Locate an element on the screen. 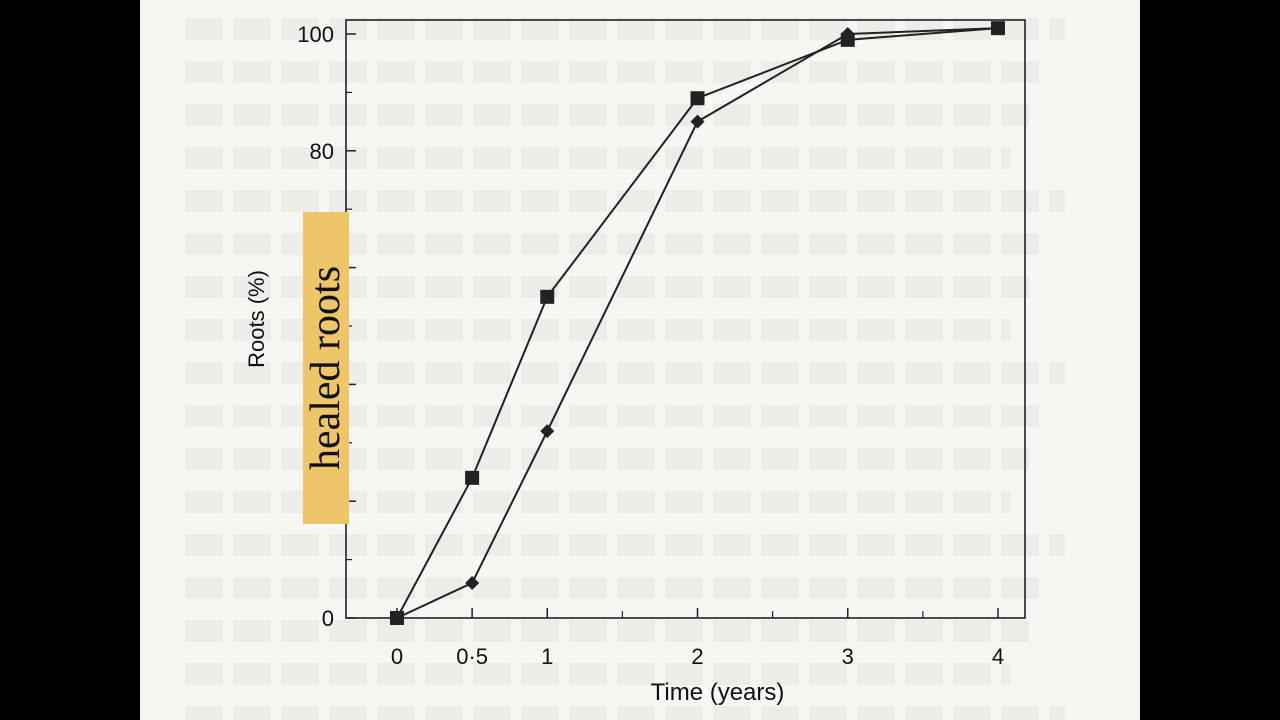 The height and width of the screenshot is (720, 1280). y-tick-label: 100 is located at coordinates (315, 34).